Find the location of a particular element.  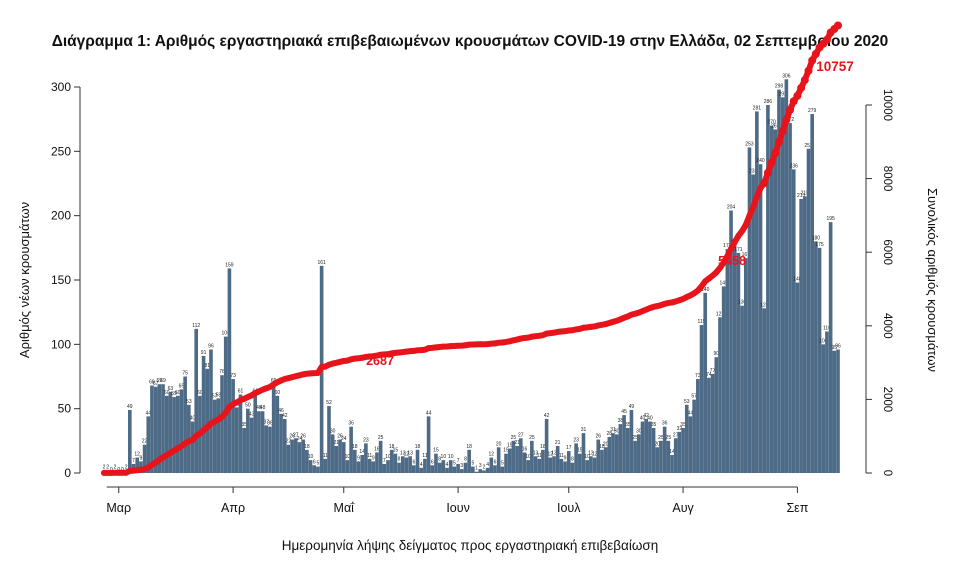

left-axis-tick-label: 250 is located at coordinates (61, 151).